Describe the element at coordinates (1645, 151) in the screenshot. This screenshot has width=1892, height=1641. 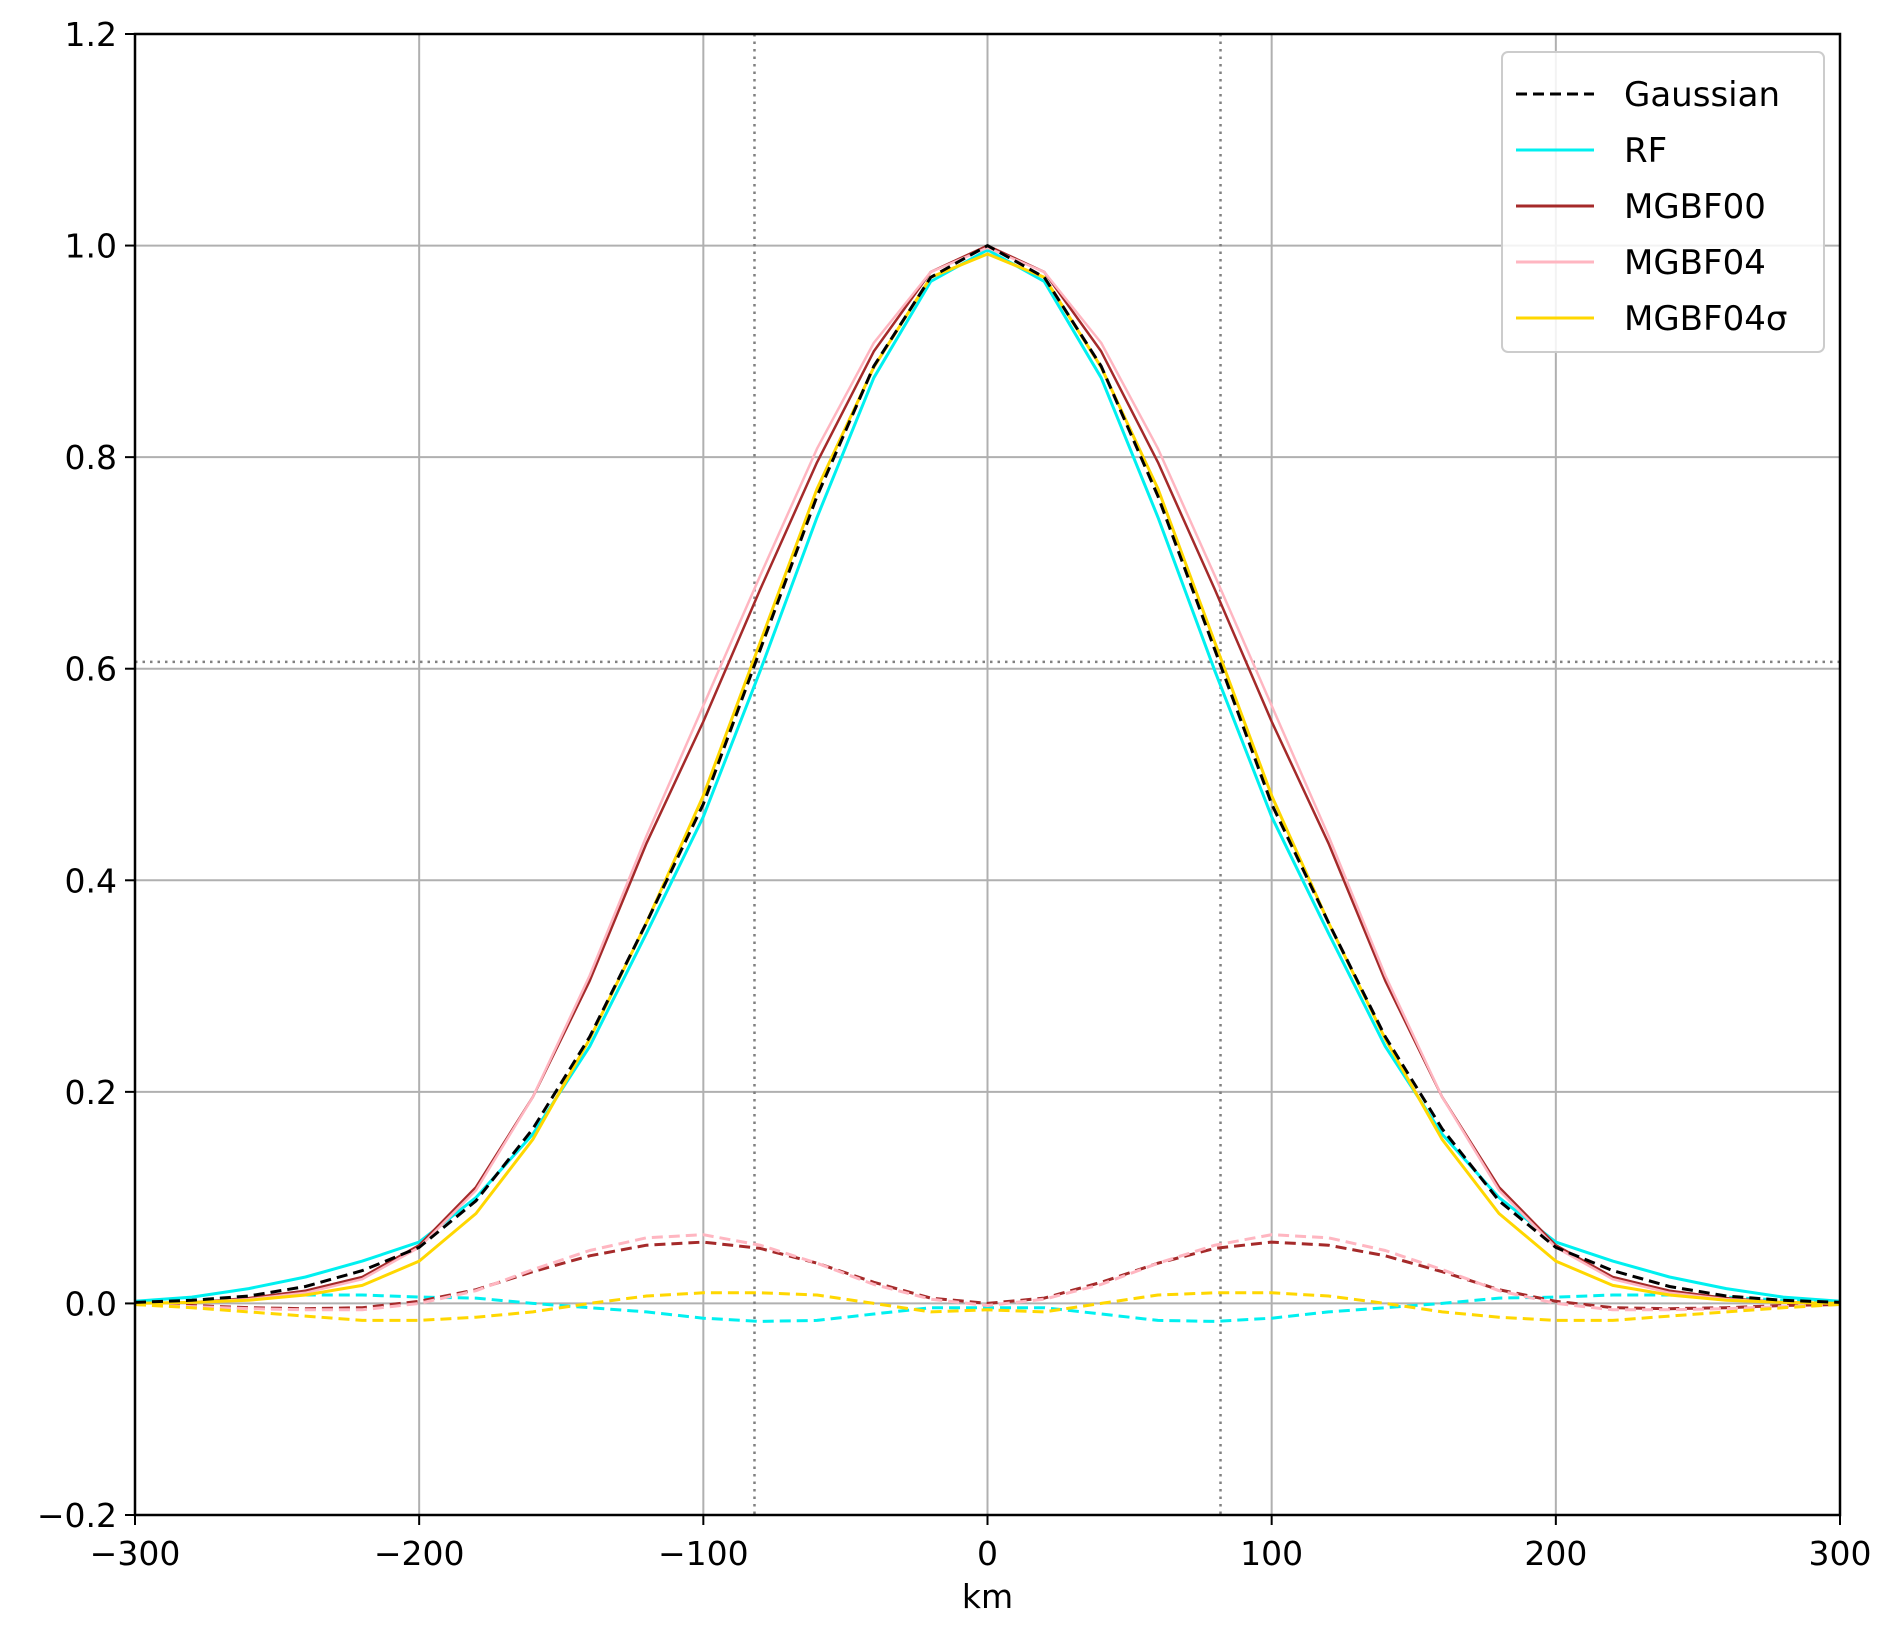
I see `legend-label: RF` at that location.